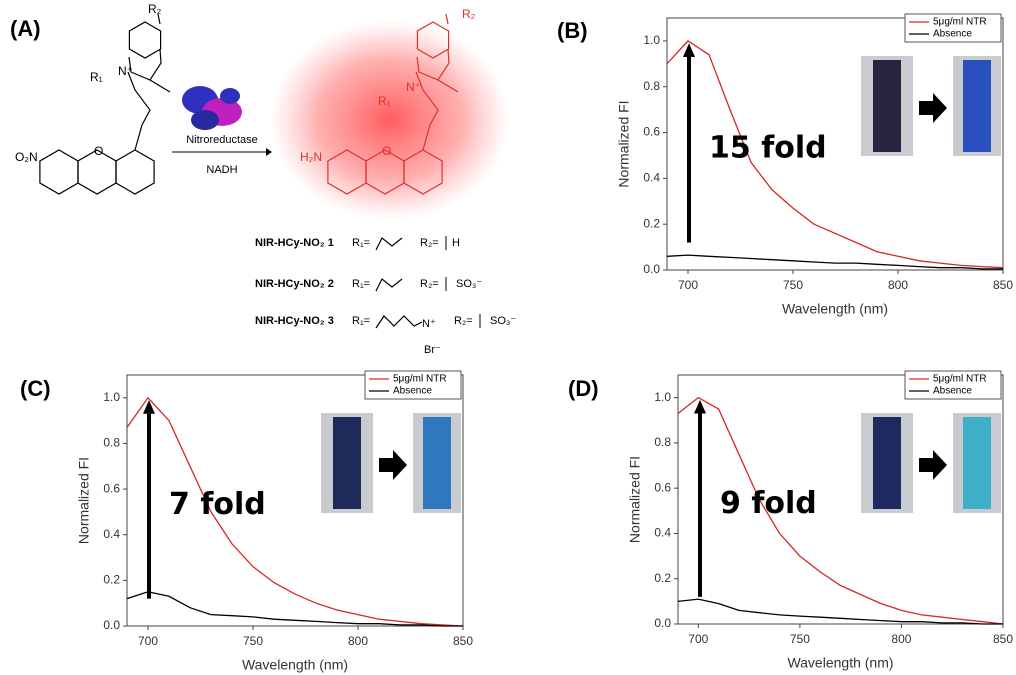 Image resolution: width=1016 pixels, height=675 pixels. What do you see at coordinates (662, 487) in the screenshot?
I see `y-tick-label: 0.6` at bounding box center [662, 487].